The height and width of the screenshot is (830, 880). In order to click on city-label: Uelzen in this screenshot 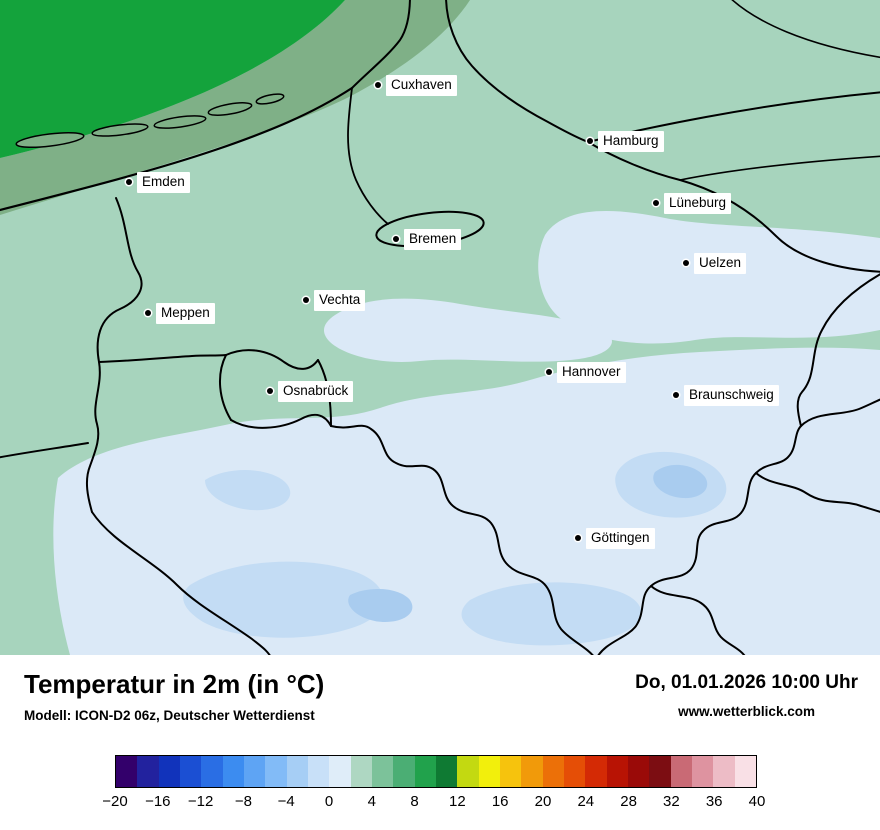, I will do `click(720, 263)`.